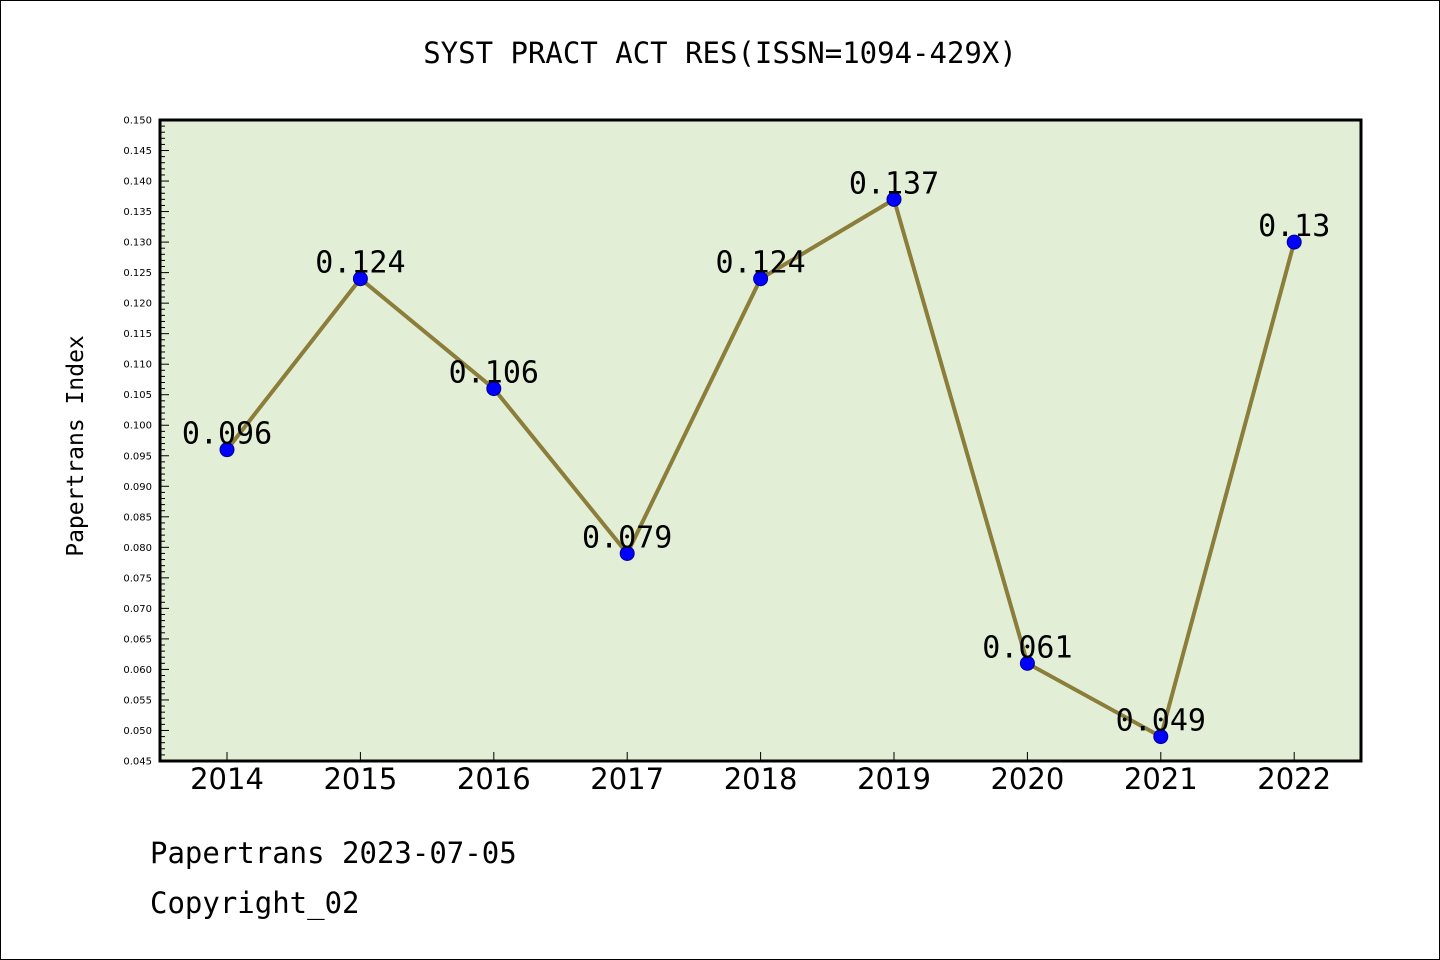  I want to click on x-tick-label: 2015, so click(360, 779).